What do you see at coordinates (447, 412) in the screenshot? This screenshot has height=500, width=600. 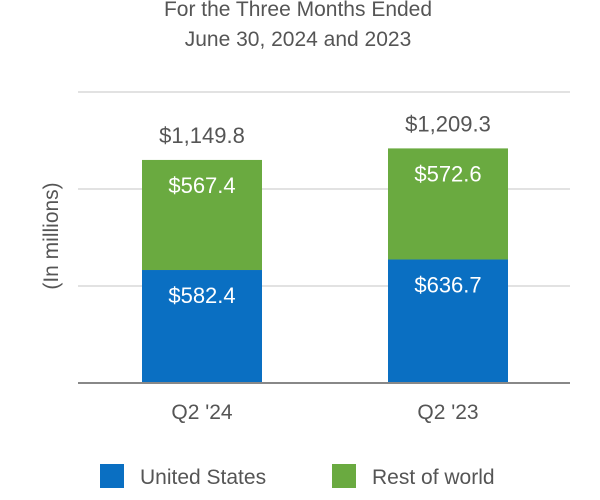 I see `x-tick-label: Q2 '23` at bounding box center [447, 412].